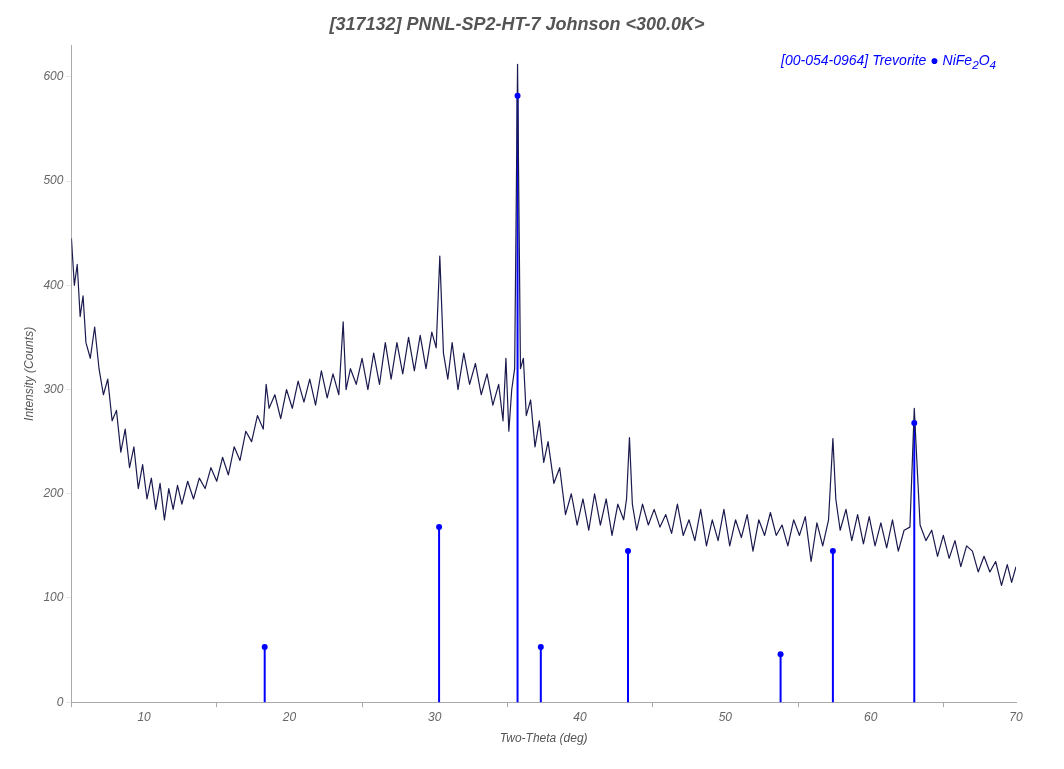  Describe the element at coordinates (517, 23) in the screenshot. I see `chart-title: [317132] PNNL-SP2-HT-7 Johnson <300.0K>` at that location.